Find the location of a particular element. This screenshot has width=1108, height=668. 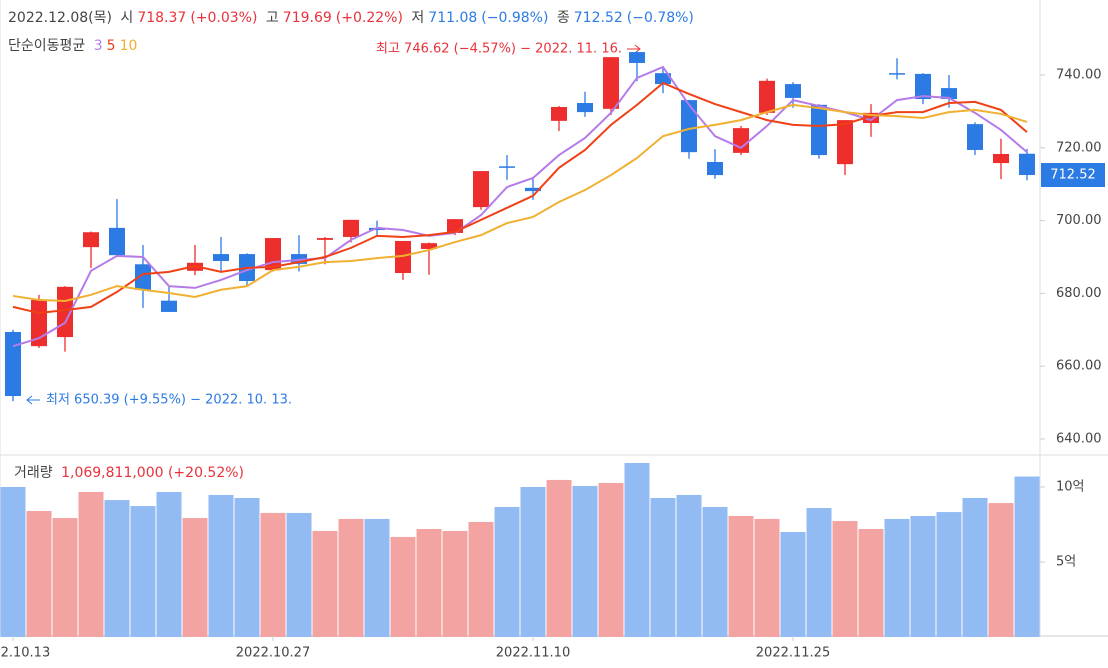

x-tick-label: 2022.10.27 is located at coordinates (273, 653).